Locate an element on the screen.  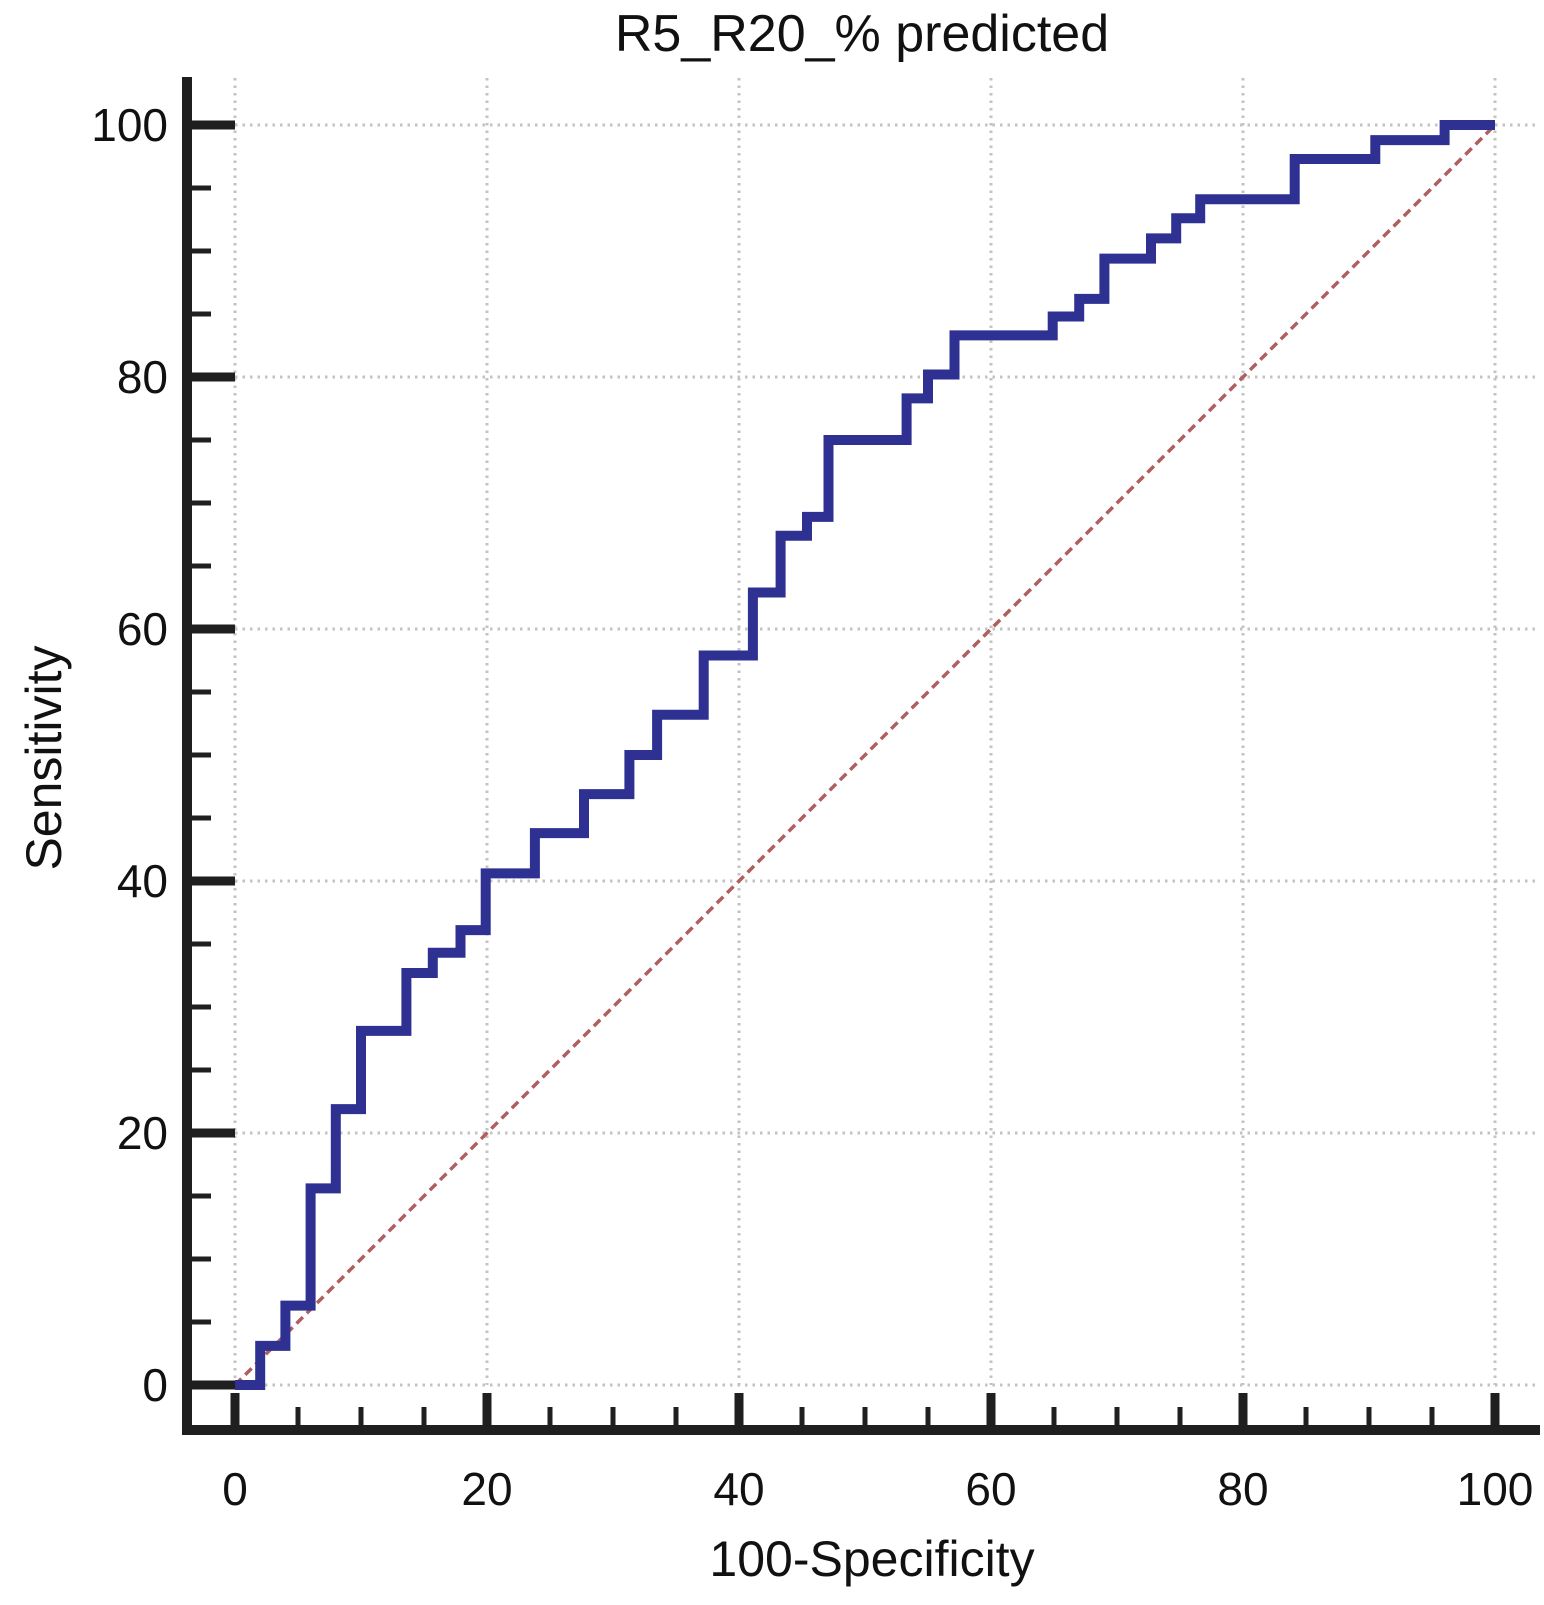
x-tick-label-0: 0 is located at coordinates (235, 1489).